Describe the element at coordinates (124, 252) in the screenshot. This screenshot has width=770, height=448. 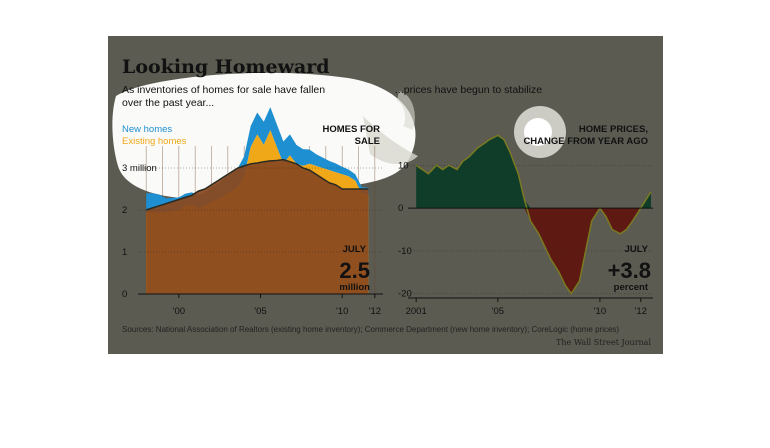
I see `y-tick-label: 1` at that location.